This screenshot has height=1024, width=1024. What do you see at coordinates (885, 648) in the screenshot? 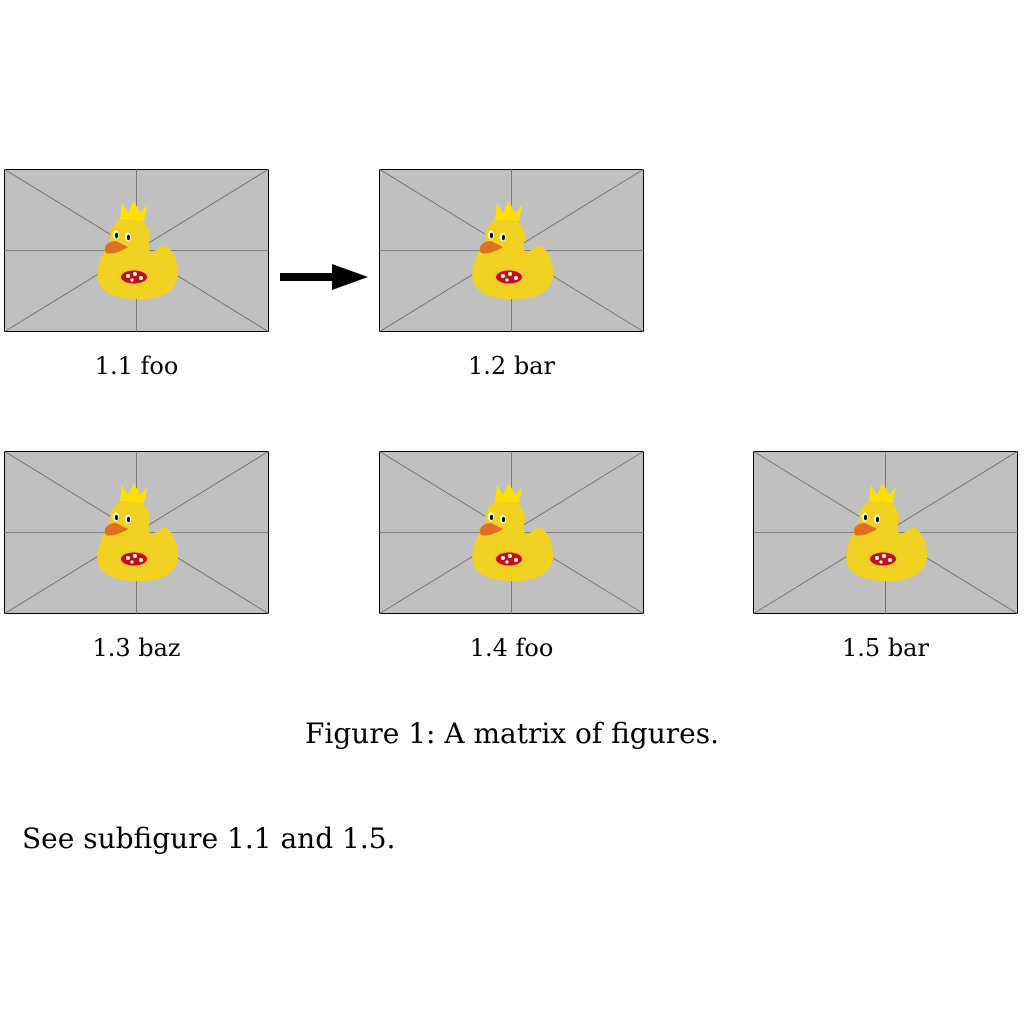
I see `subfigure-caption-5: 1.5 bar` at bounding box center [885, 648].